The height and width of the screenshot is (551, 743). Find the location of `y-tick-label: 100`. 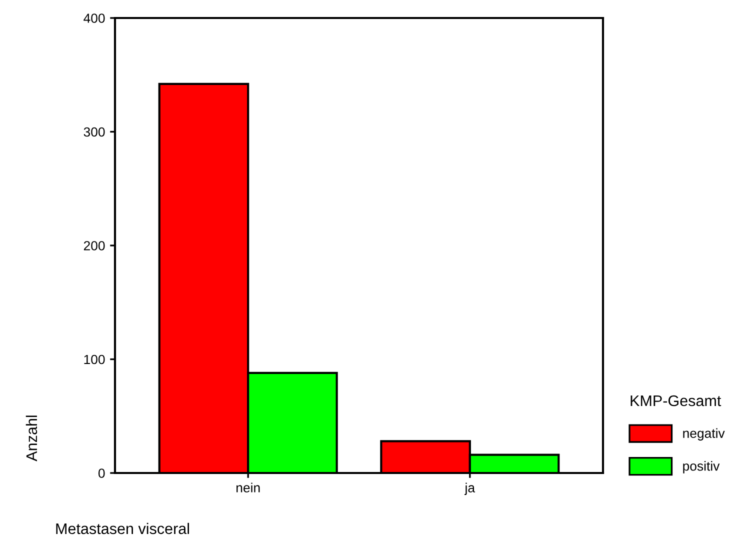

y-tick-label: 100 is located at coordinates (94, 359).